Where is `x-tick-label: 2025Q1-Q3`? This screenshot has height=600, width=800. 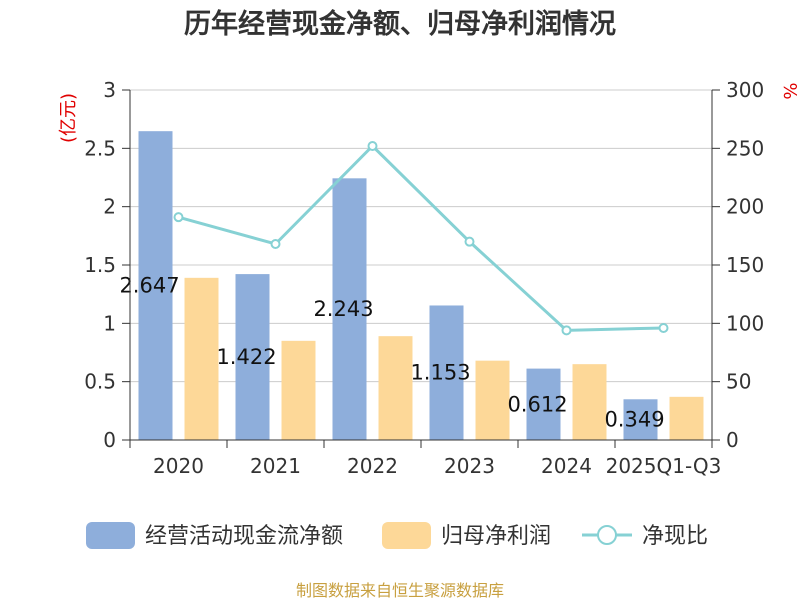
x-tick-label: 2025Q1-Q3 is located at coordinates (664, 466).